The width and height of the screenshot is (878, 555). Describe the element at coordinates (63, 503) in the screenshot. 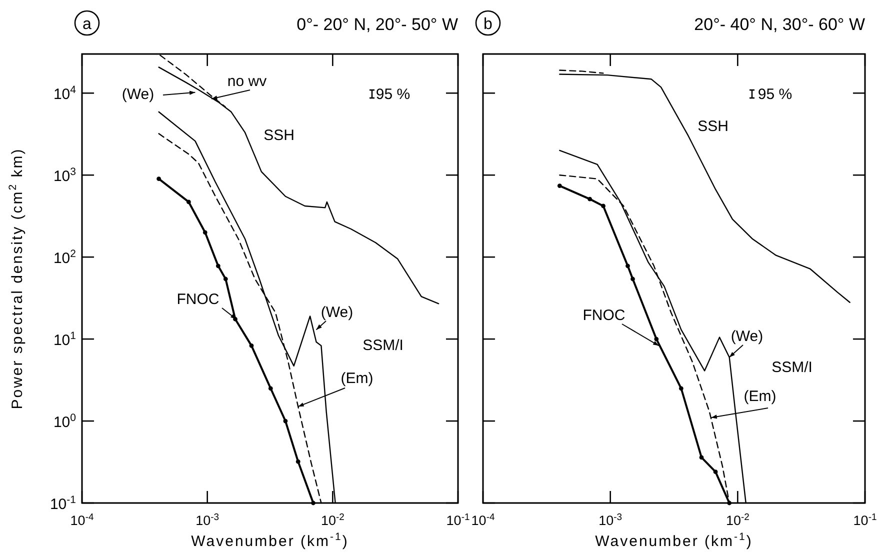

I see `y-tick-label: 10$^{-1}$` at that location.